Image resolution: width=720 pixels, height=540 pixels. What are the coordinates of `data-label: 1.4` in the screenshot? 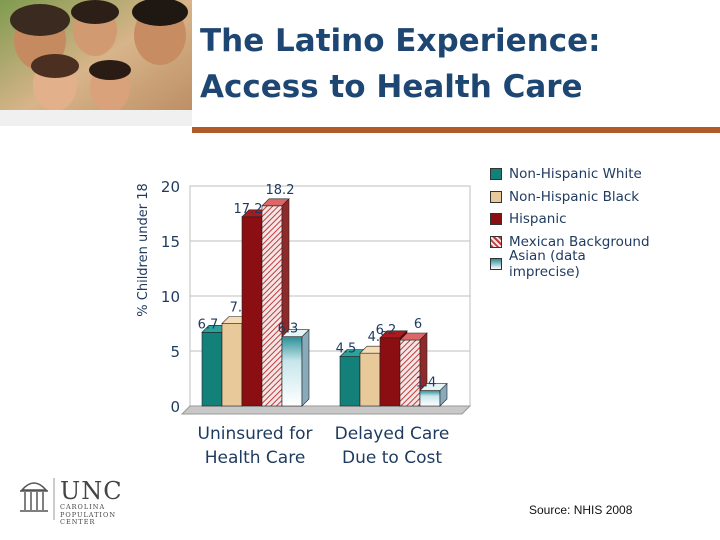 It's located at (426, 383).